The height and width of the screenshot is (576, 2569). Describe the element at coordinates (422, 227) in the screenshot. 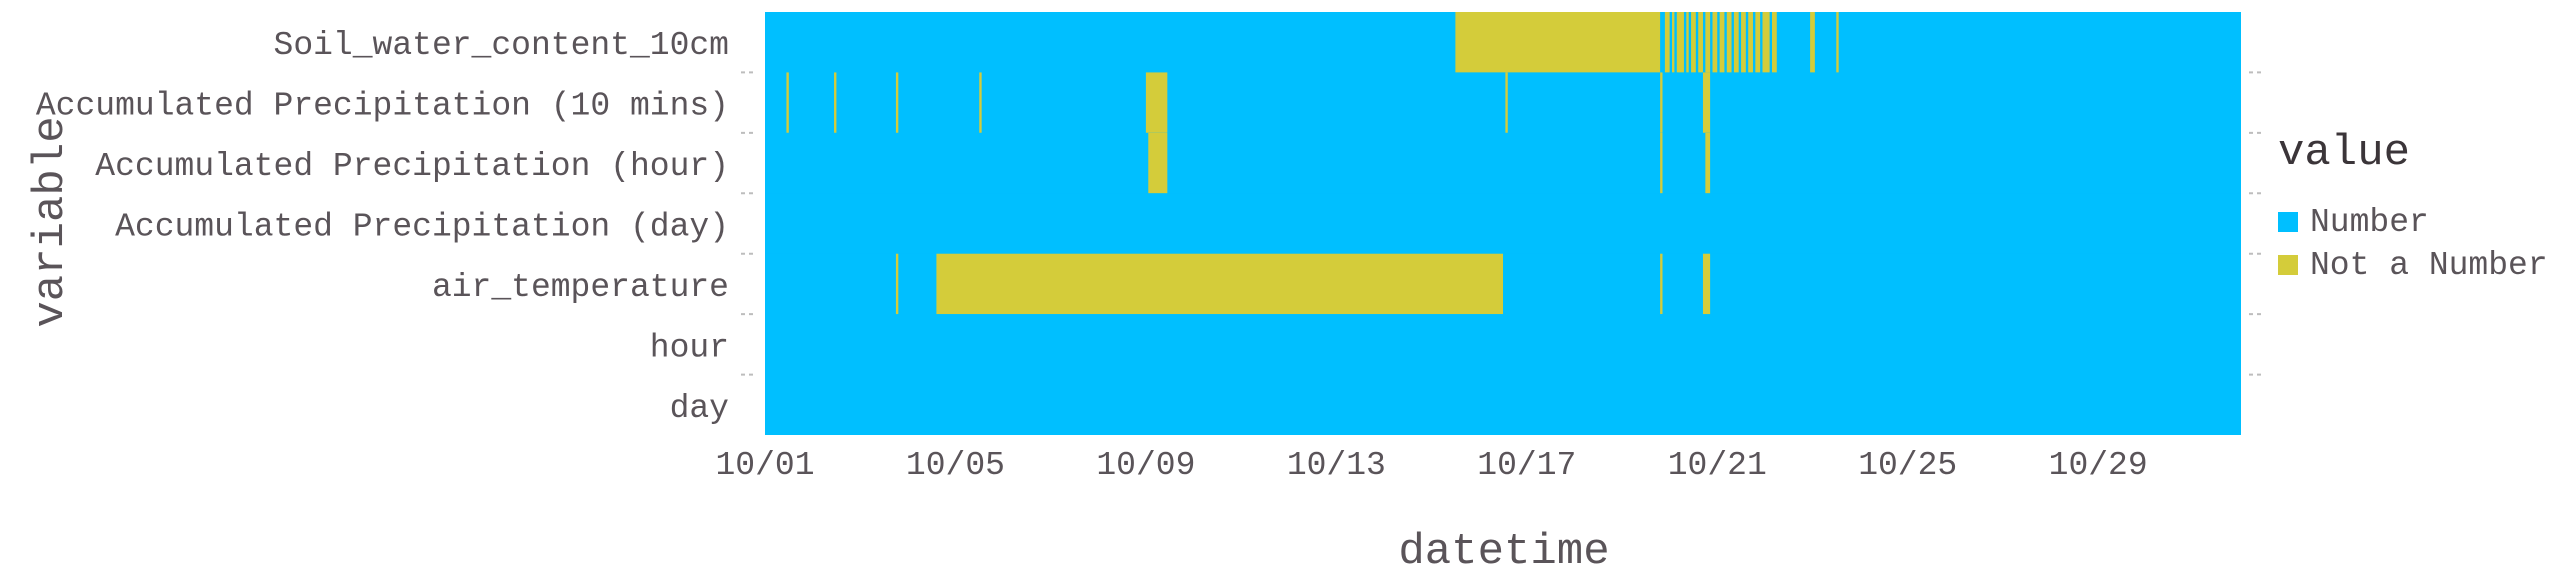

I see `y-tick-label: Accumulated Precipitation (day)` at that location.